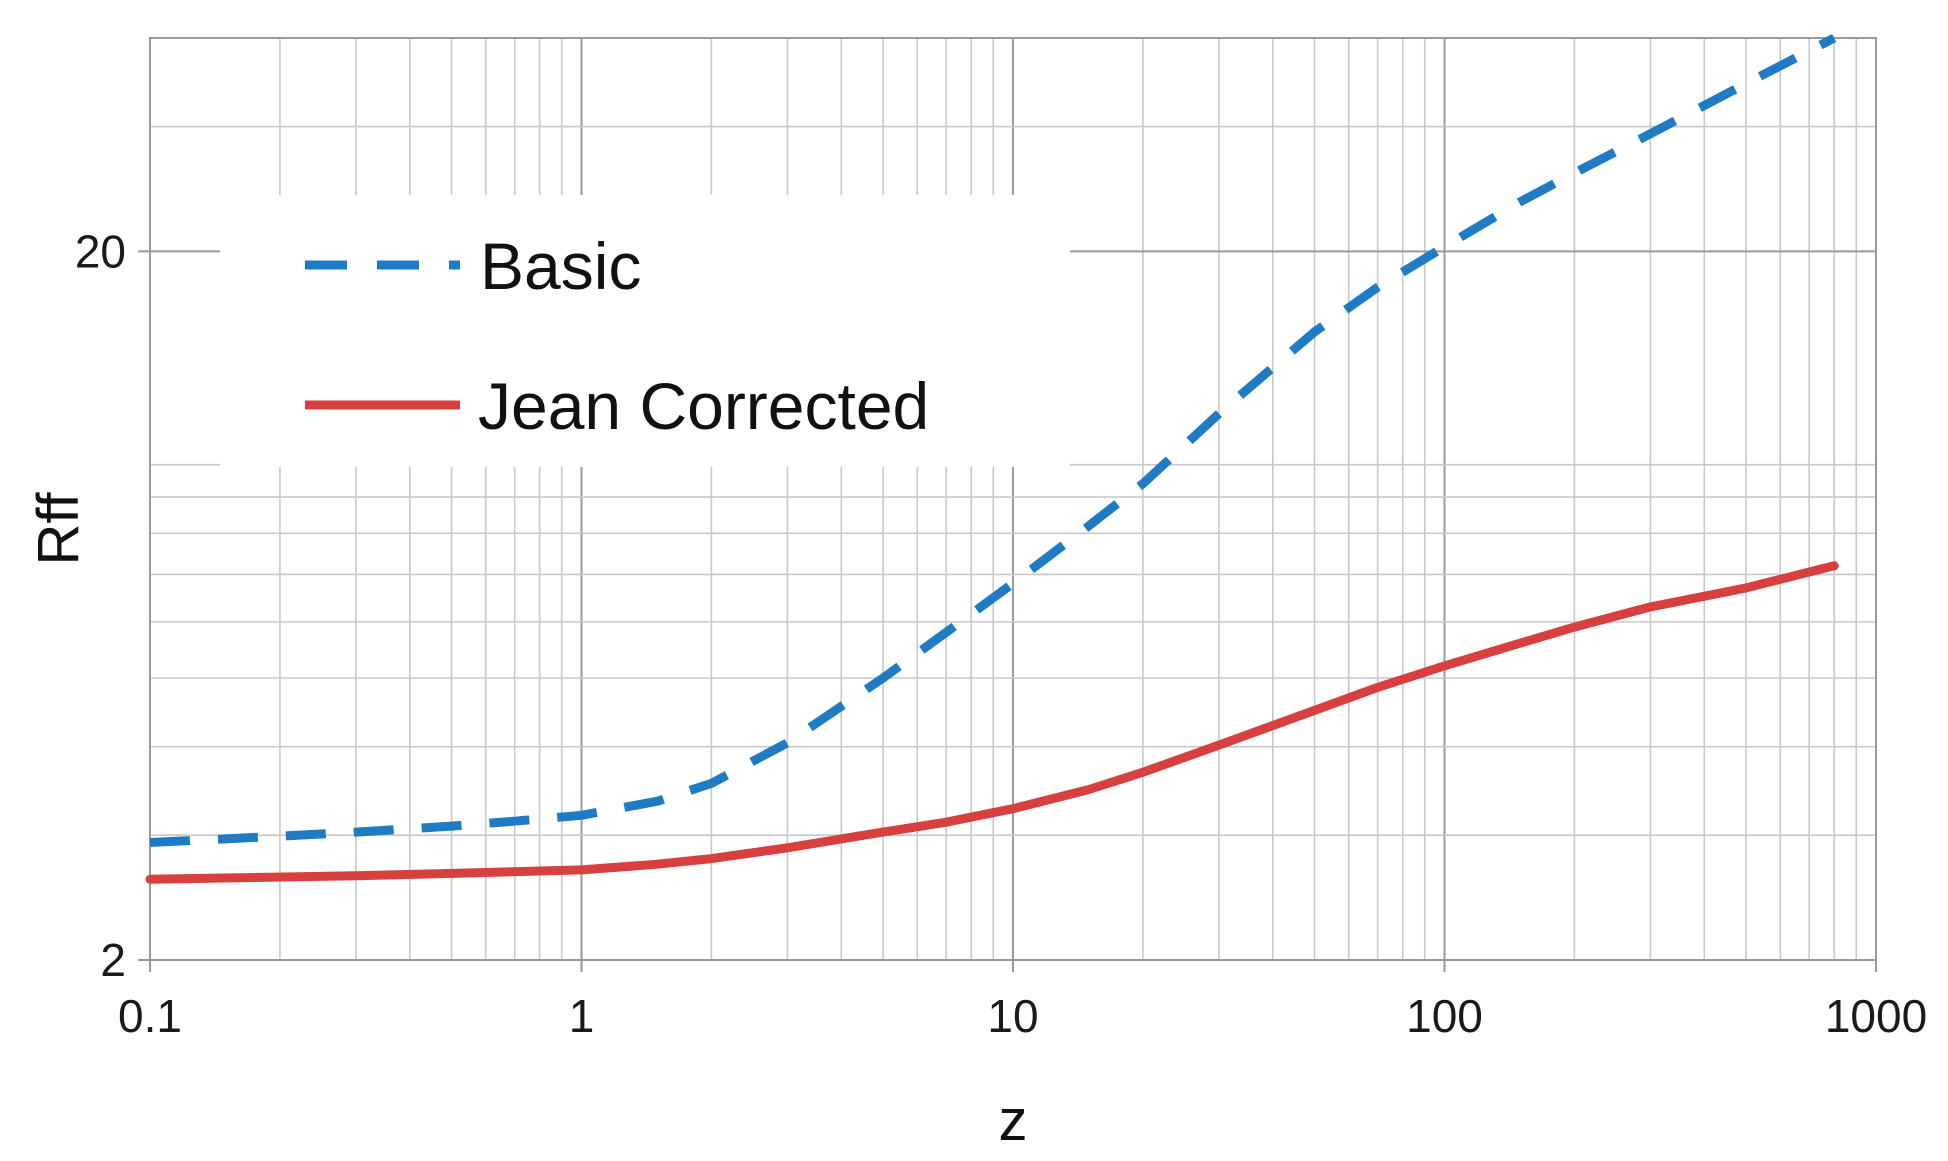 The height and width of the screenshot is (1161, 1948). I want to click on legend-label-jean-corrected: Jean Corrected, so click(703, 406).